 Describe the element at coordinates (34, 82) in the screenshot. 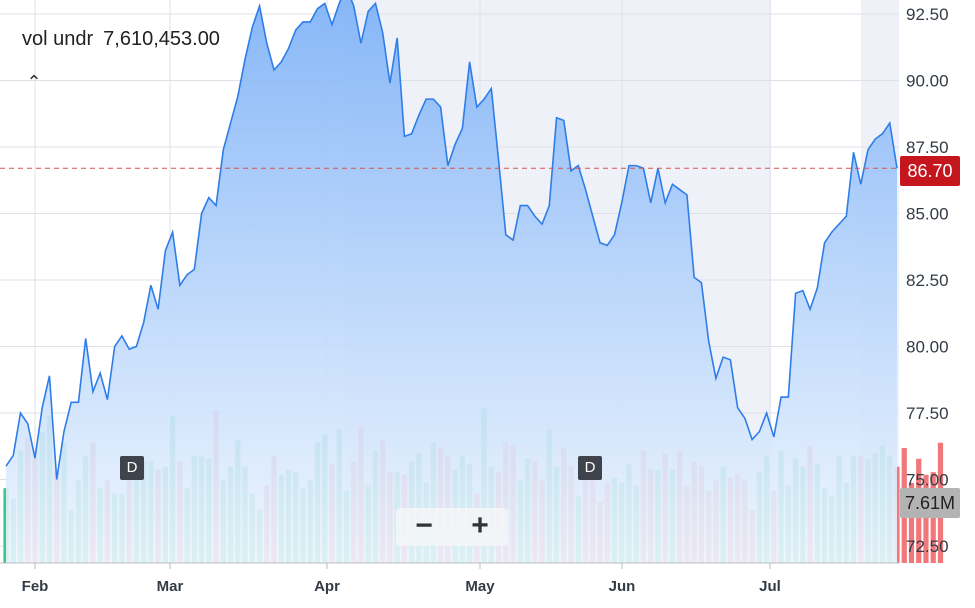

I see `chevron-up-icon: ⌃` at that location.